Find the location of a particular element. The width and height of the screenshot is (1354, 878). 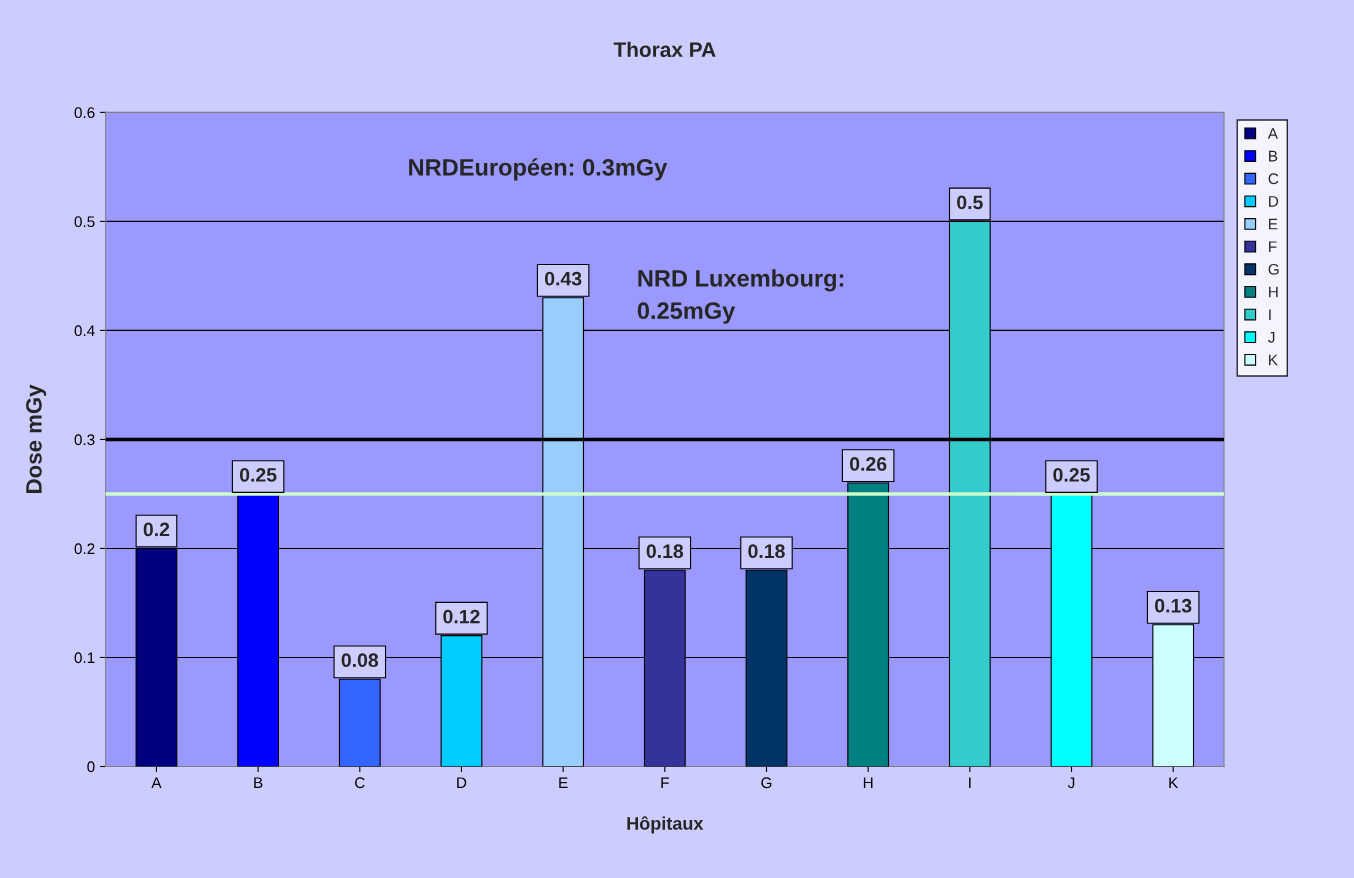

data-label: 0.12 is located at coordinates (461, 616).